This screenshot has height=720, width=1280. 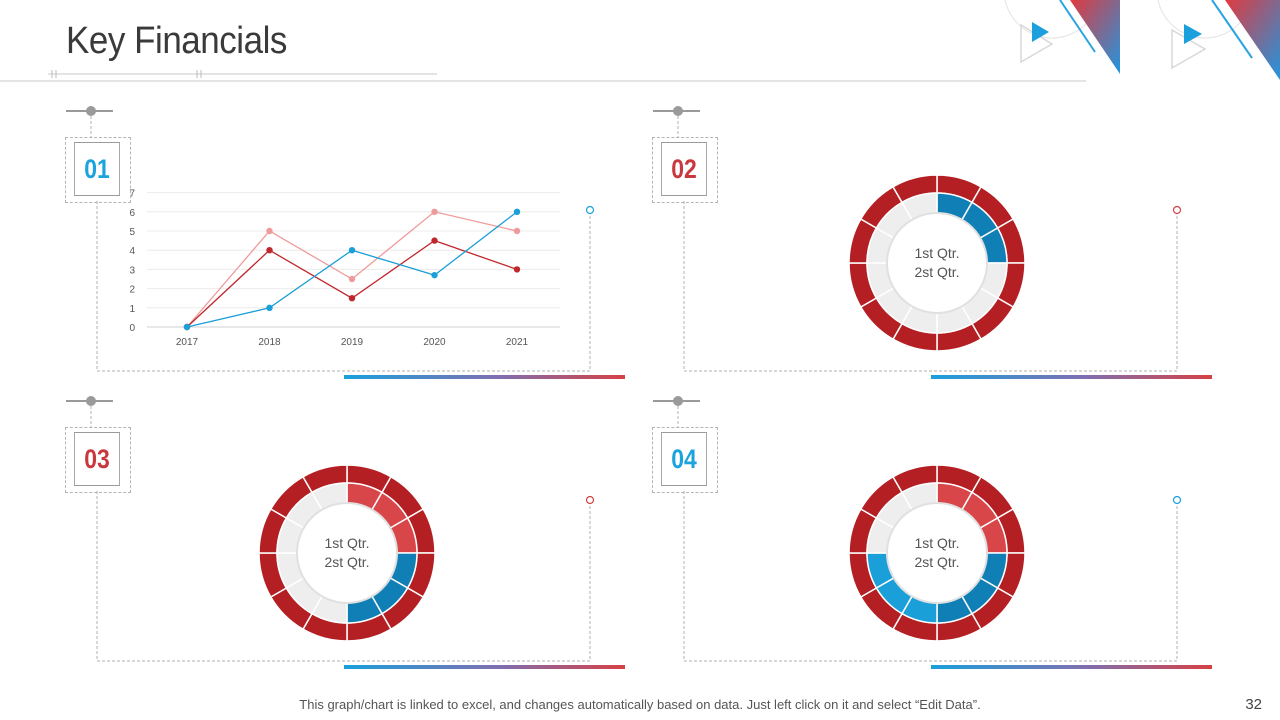 I want to click on panel-3-number: 03, so click(x=97, y=459).